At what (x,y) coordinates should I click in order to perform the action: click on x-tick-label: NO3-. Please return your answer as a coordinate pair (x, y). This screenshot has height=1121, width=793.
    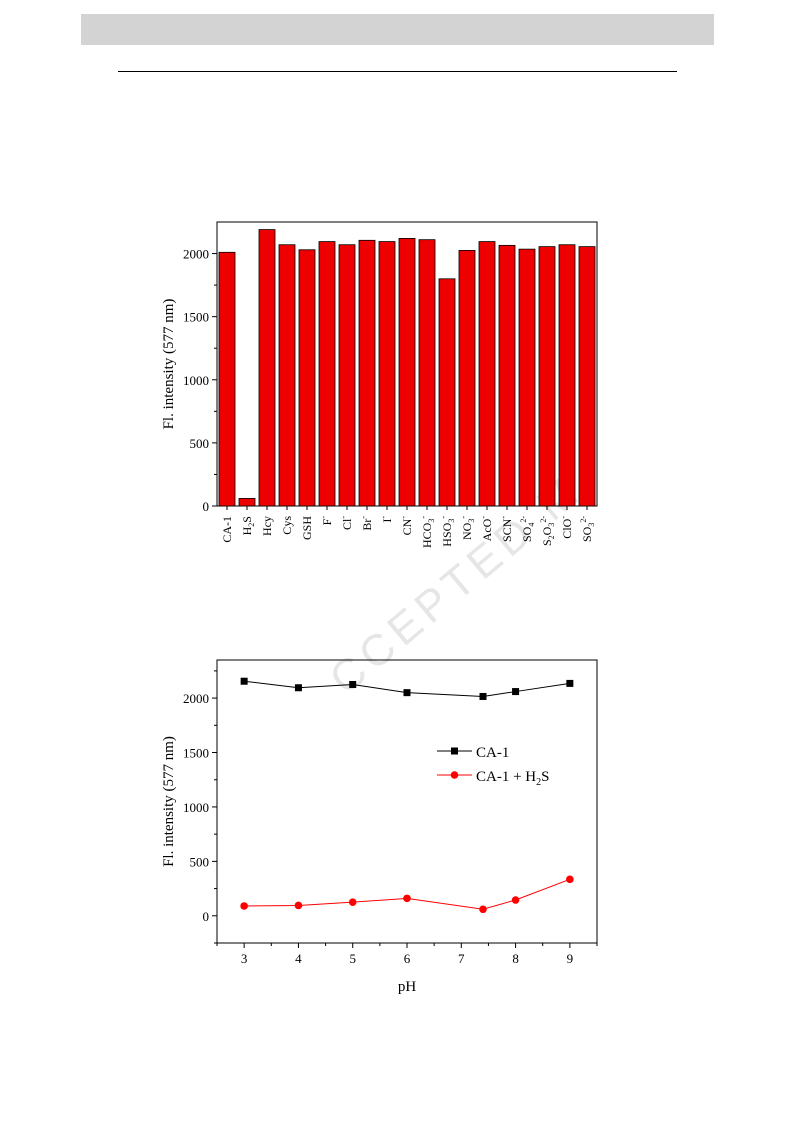
    Looking at the image, I should click on (467, 528).